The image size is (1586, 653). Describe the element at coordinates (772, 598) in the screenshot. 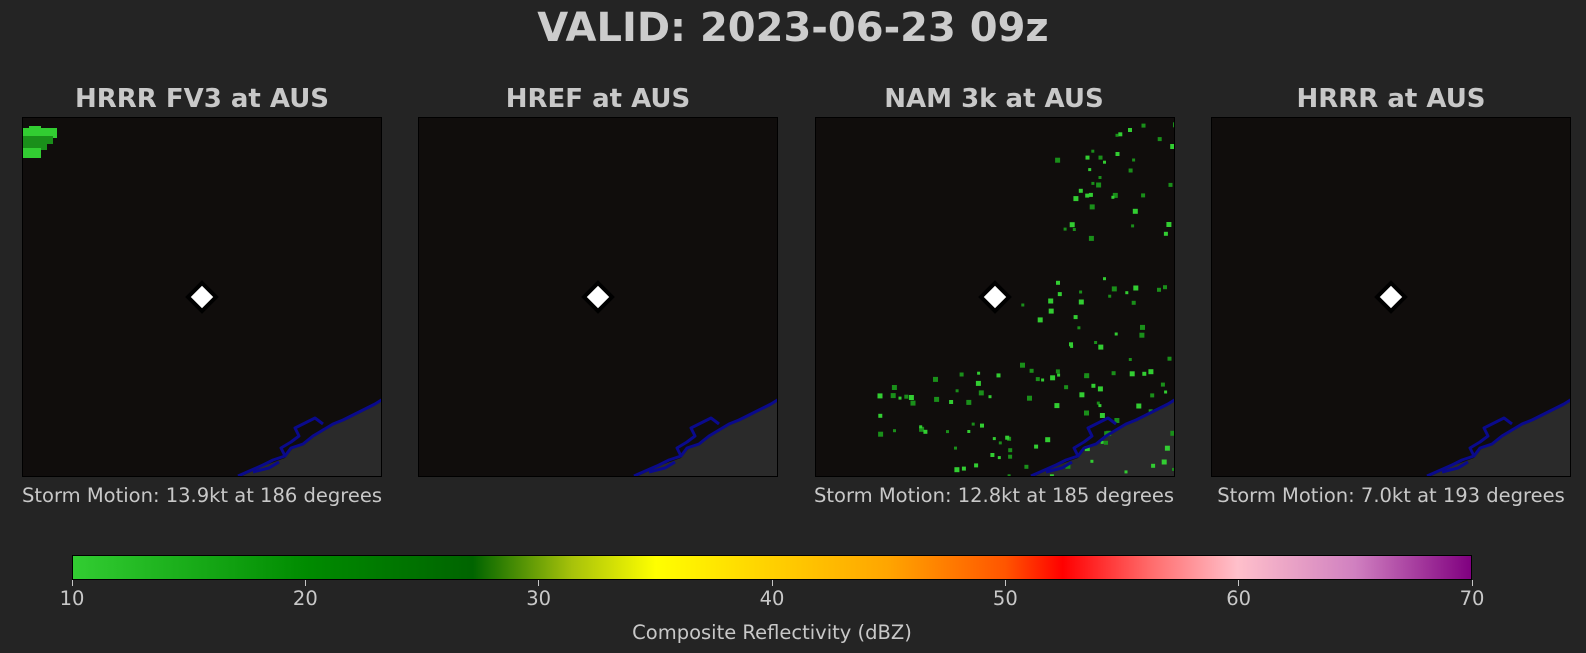

I see `colorbar-tick-label: 40` at that location.